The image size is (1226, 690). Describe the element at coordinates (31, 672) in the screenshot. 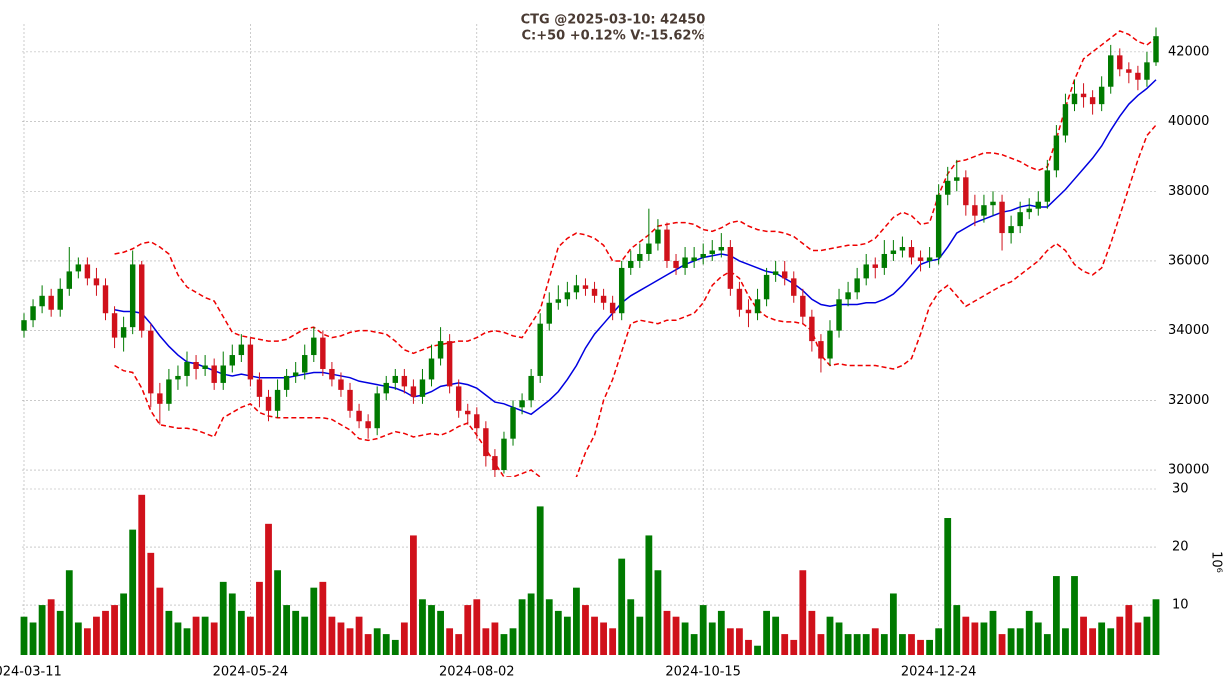

I see `x-tick-label: 2024-03-11` at that location.